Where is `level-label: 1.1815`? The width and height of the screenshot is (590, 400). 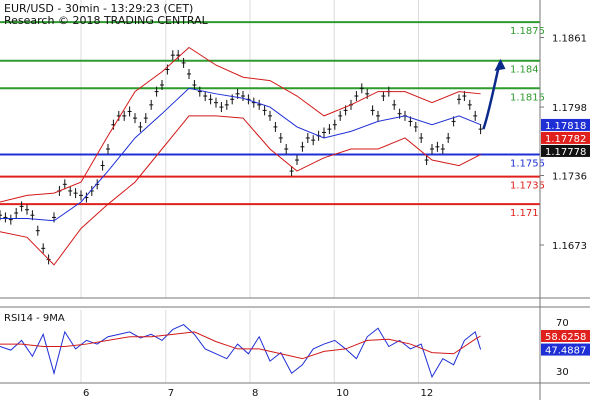 level-label: 1.1815 is located at coordinates (527, 97).